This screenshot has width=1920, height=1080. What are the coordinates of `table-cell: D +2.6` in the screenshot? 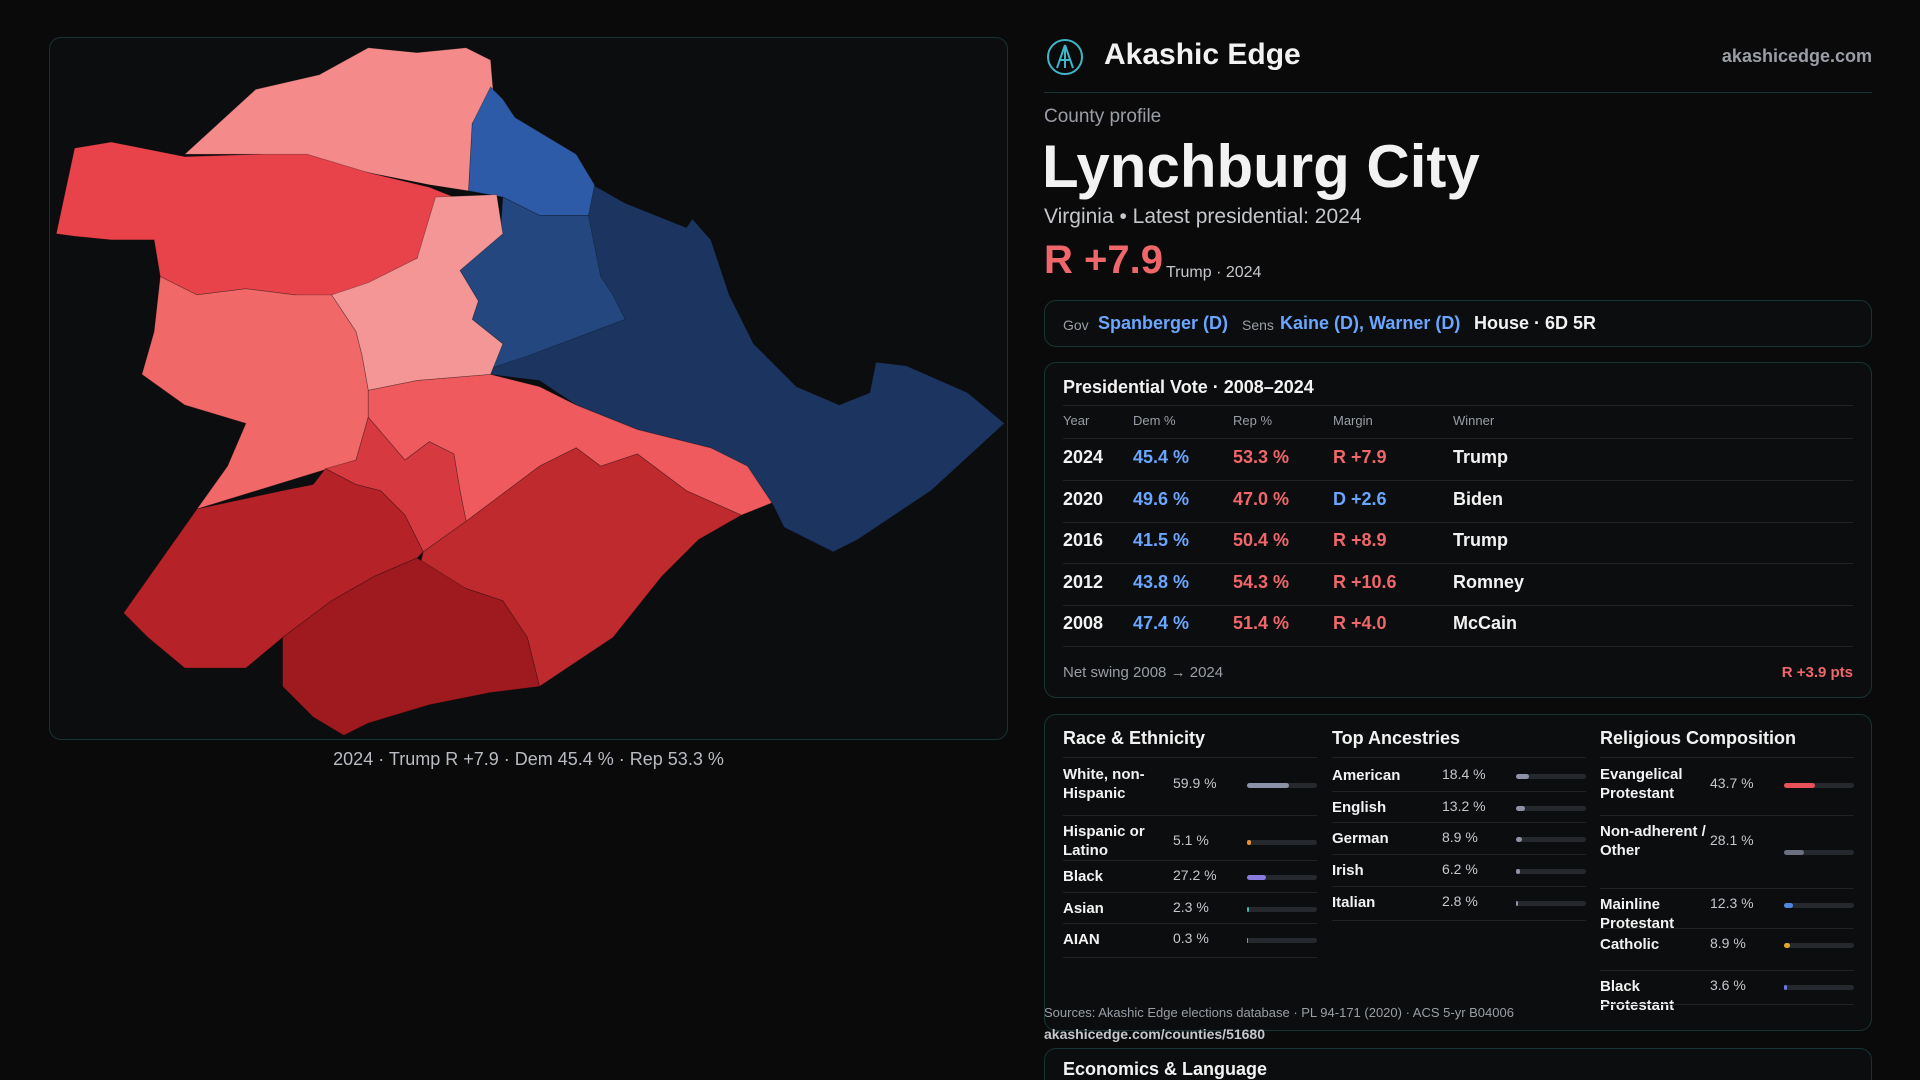 It's located at (1360, 498).